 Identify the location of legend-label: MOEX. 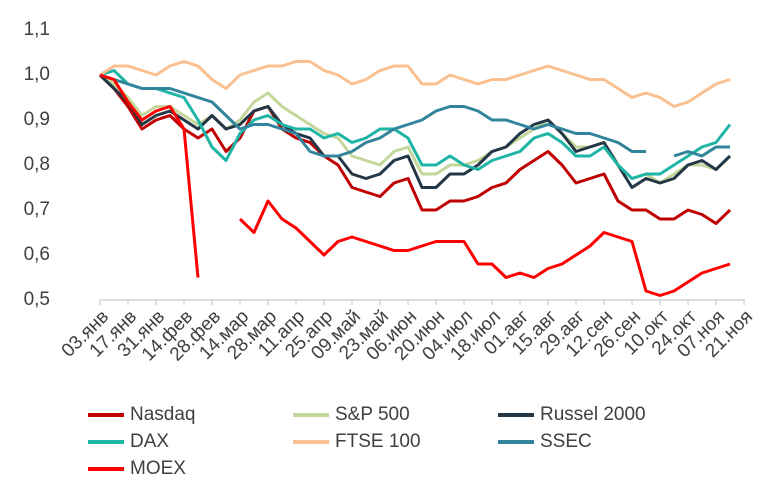
(158, 468).